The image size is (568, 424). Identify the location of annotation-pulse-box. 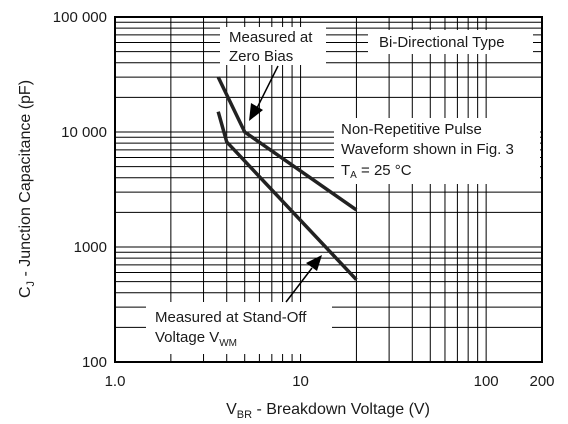
(437, 151).